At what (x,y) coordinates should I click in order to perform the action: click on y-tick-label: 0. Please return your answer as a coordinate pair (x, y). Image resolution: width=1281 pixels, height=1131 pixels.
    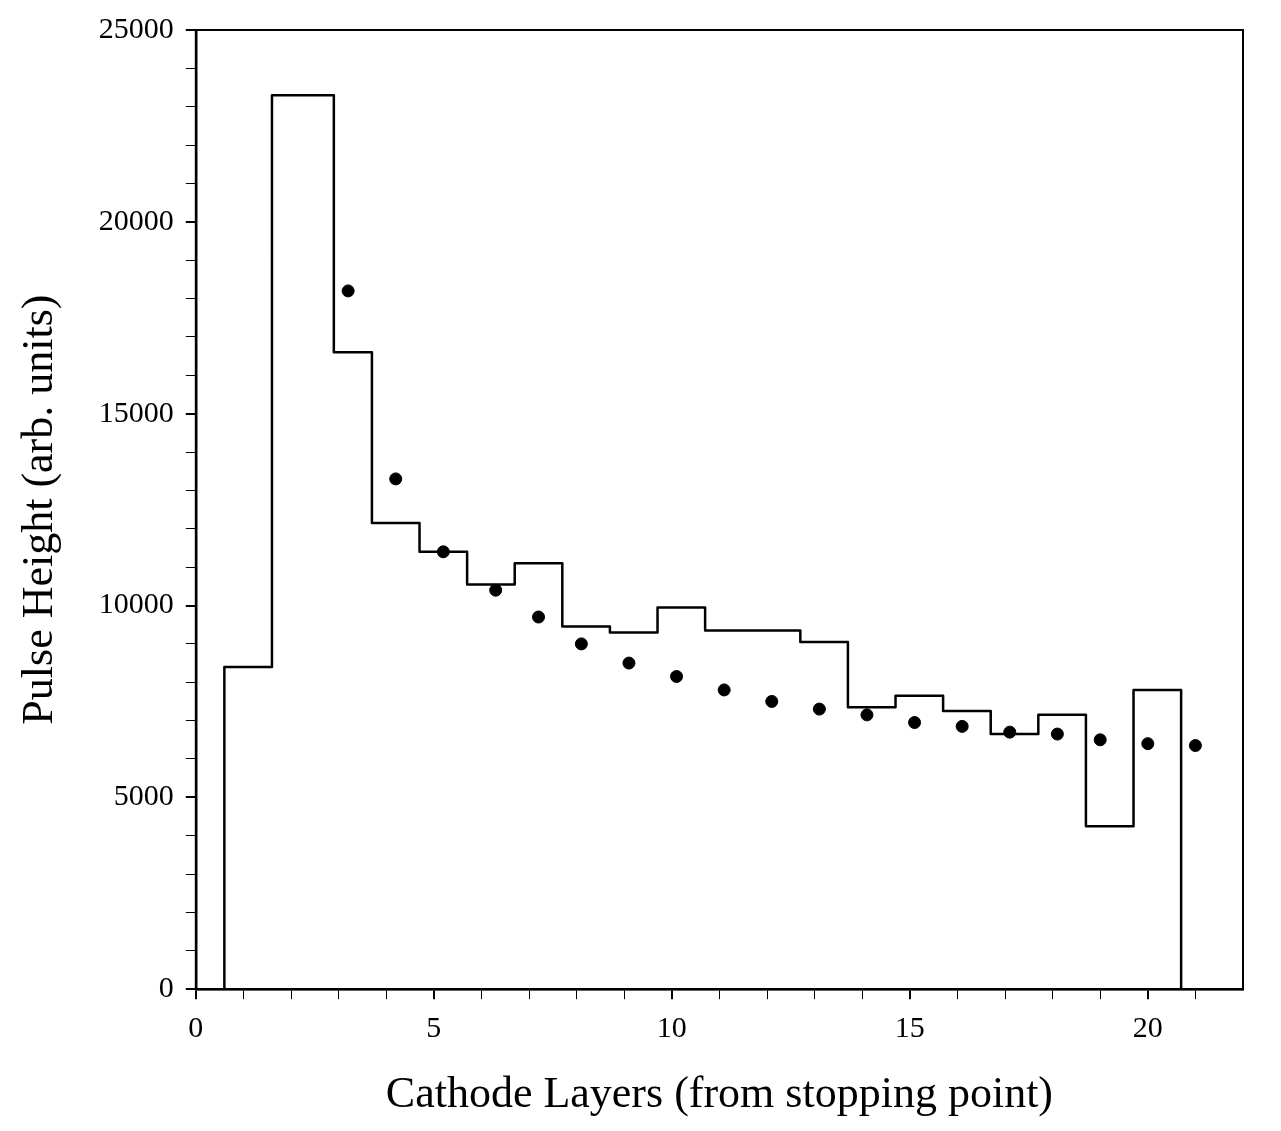
    Looking at the image, I should click on (166, 987).